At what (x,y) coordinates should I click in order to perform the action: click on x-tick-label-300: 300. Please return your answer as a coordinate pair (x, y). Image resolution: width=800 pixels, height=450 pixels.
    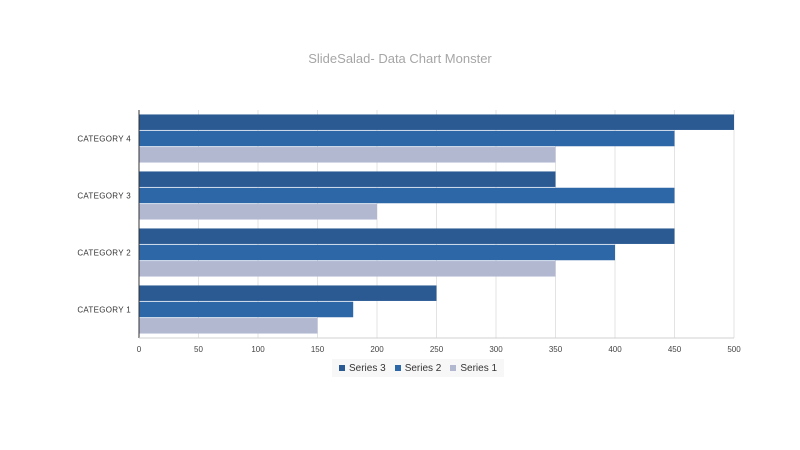
    Looking at the image, I should click on (496, 349).